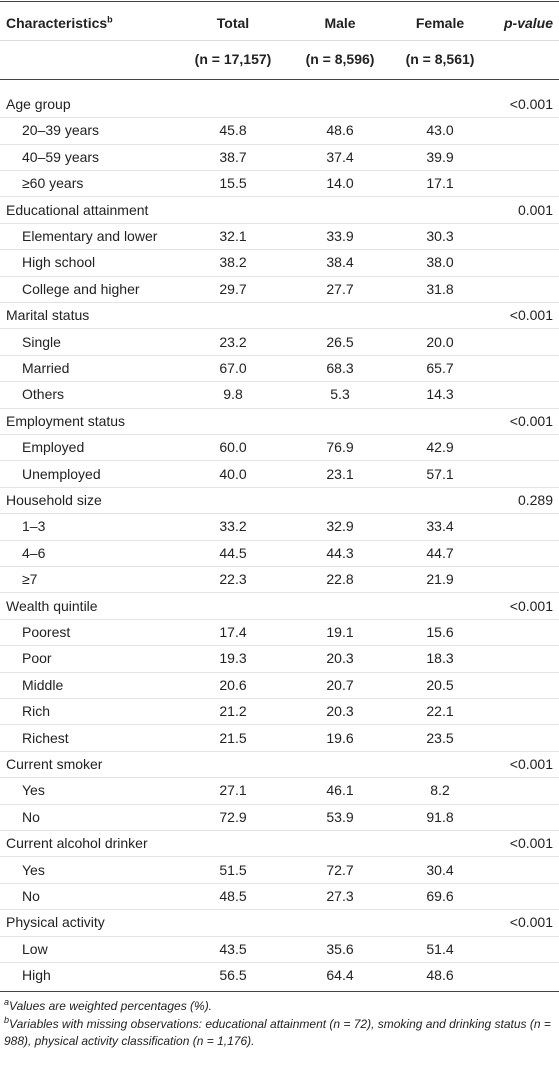 The height and width of the screenshot is (1067, 559). What do you see at coordinates (440, 711) in the screenshot?
I see `value-cell: 22.1` at bounding box center [440, 711].